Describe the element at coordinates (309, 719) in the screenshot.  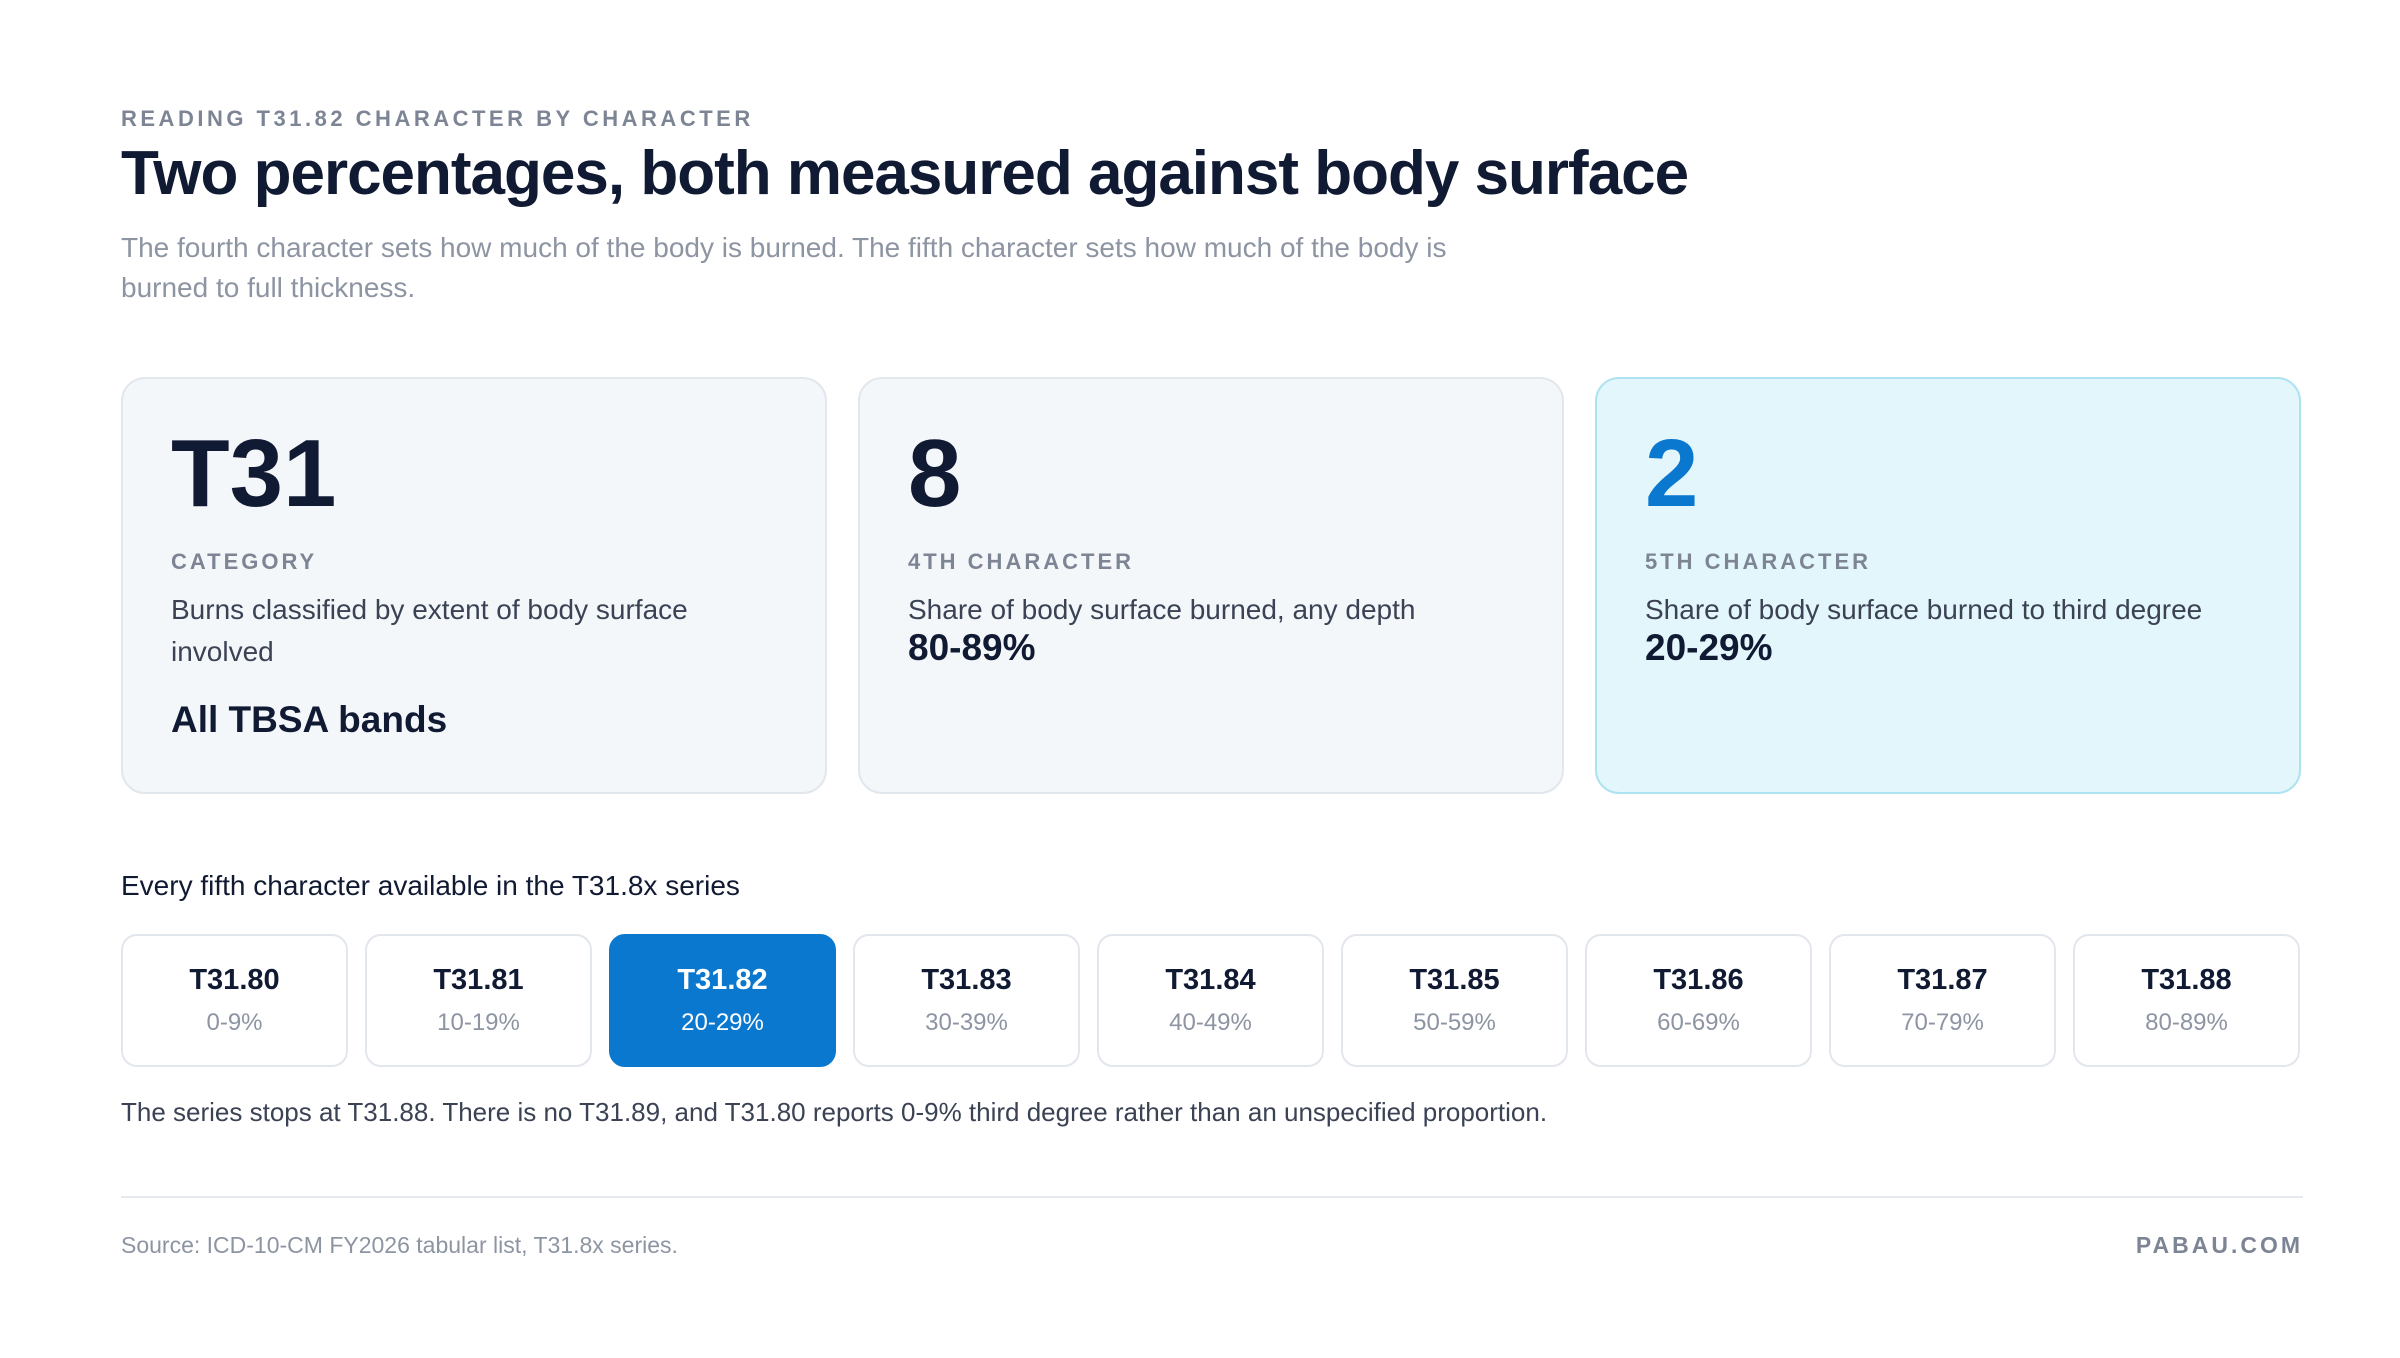
I see `card-value: All TBSA bands` at that location.